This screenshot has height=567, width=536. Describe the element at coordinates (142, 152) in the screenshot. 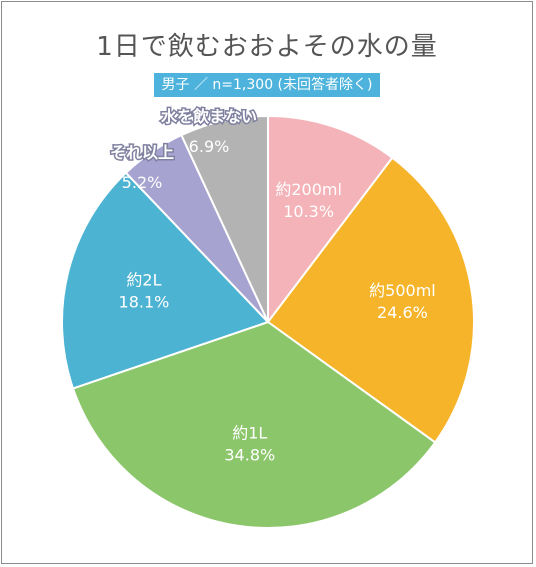

I see `slice-label: それ以上` at that location.